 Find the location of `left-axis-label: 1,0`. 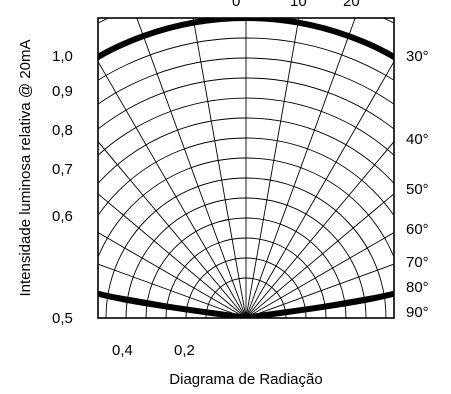

left-axis-label: 1,0 is located at coordinates (62, 56).